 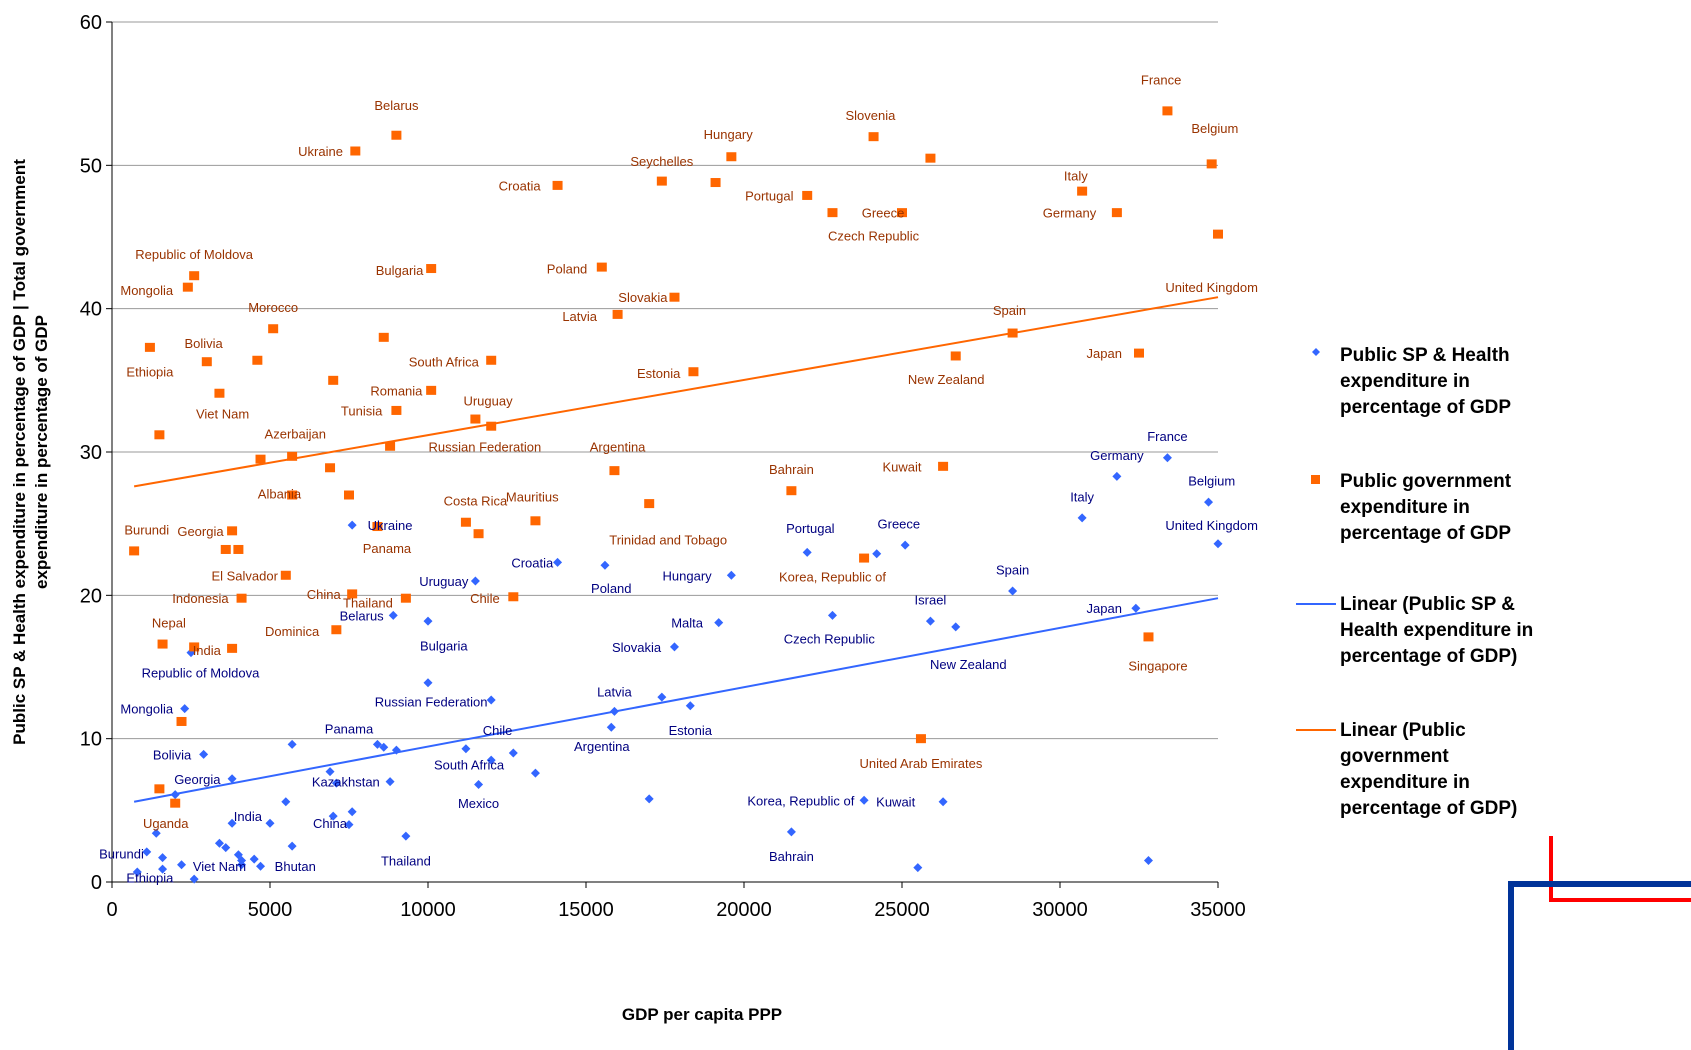 I want to click on govt-point-label: Argentina, so click(x=618, y=446).